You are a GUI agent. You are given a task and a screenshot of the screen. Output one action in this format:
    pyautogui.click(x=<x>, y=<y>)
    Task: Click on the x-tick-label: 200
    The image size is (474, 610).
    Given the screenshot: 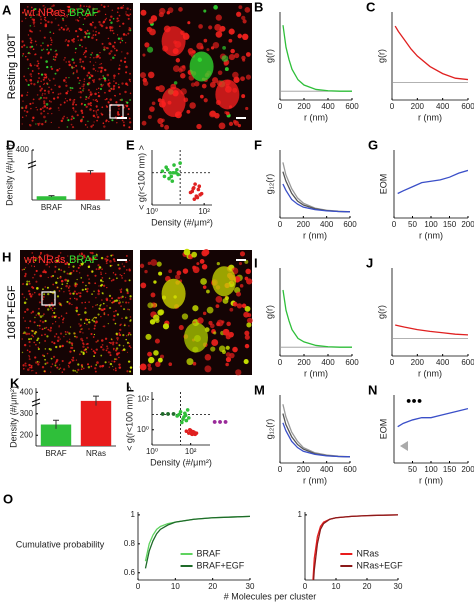 What is the action you would take?
    pyautogui.click(x=304, y=469)
    